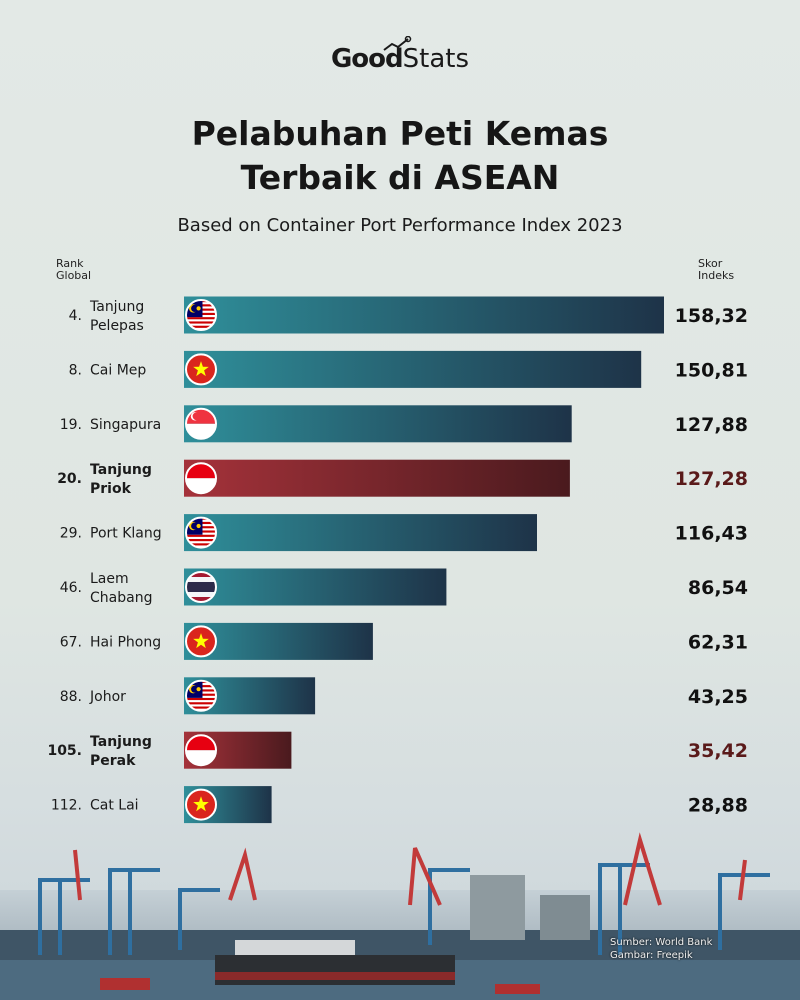 This screenshot has width=800, height=1000. What do you see at coordinates (74, 275) in the screenshot?
I see `rank-header-line-2: Global` at bounding box center [74, 275].